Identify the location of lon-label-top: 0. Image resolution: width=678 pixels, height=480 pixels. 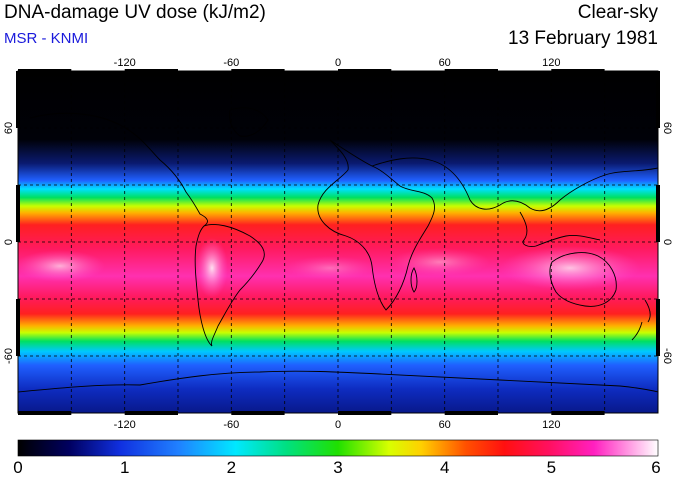
(338, 63).